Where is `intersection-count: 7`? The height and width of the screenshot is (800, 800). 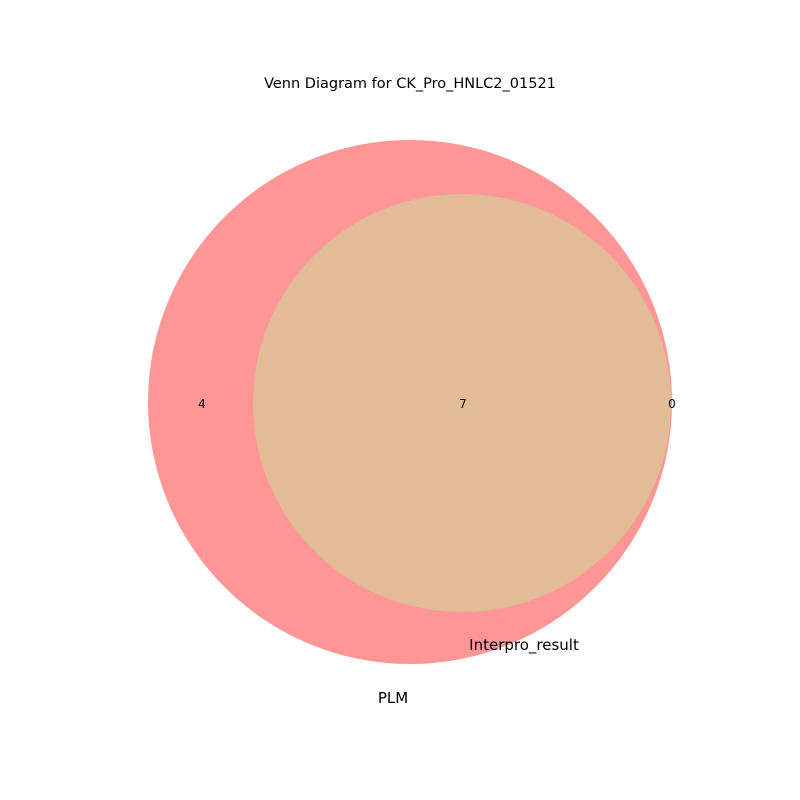 intersection-count: 7 is located at coordinates (463, 404).